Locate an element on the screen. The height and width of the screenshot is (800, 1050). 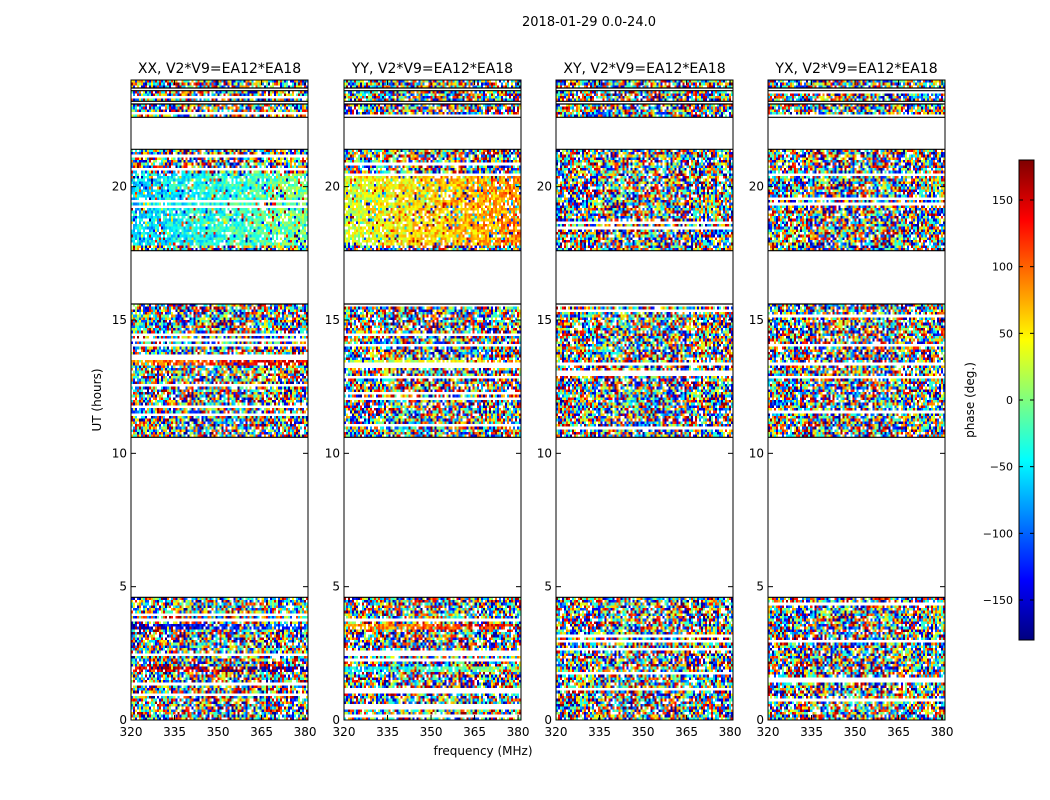
panel-title: YY, V2*V9=EA12*EA18 is located at coordinates (432, 69).